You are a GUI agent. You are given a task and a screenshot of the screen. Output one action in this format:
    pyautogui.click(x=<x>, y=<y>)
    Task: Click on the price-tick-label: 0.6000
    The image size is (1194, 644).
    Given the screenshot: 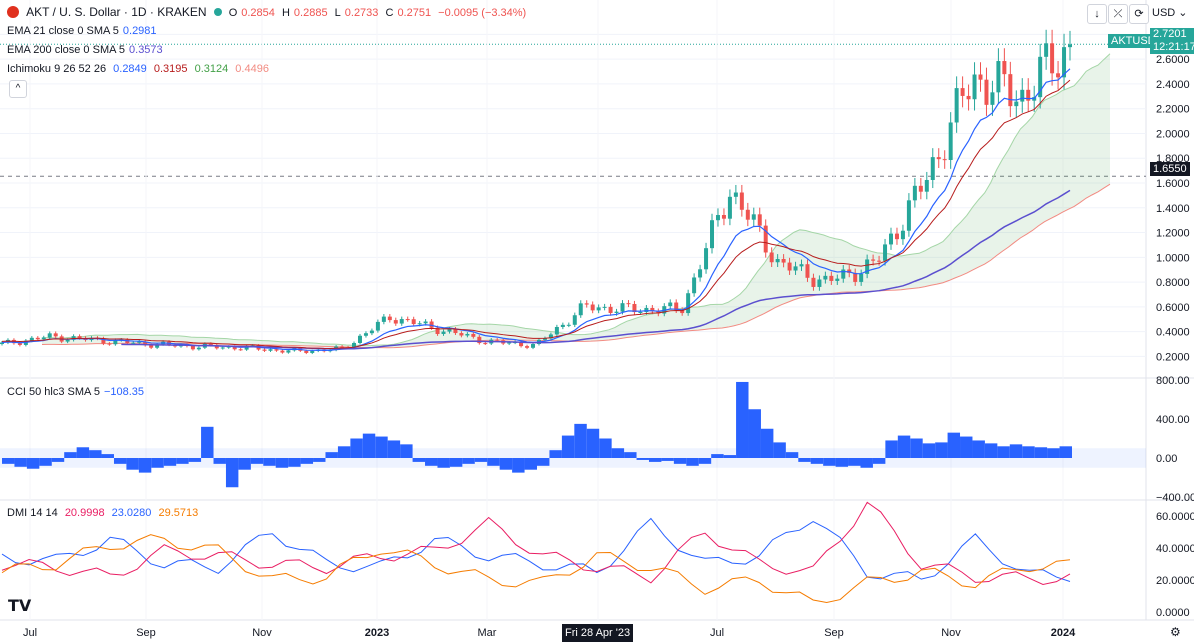 What is the action you would take?
    pyautogui.click(x=1173, y=308)
    